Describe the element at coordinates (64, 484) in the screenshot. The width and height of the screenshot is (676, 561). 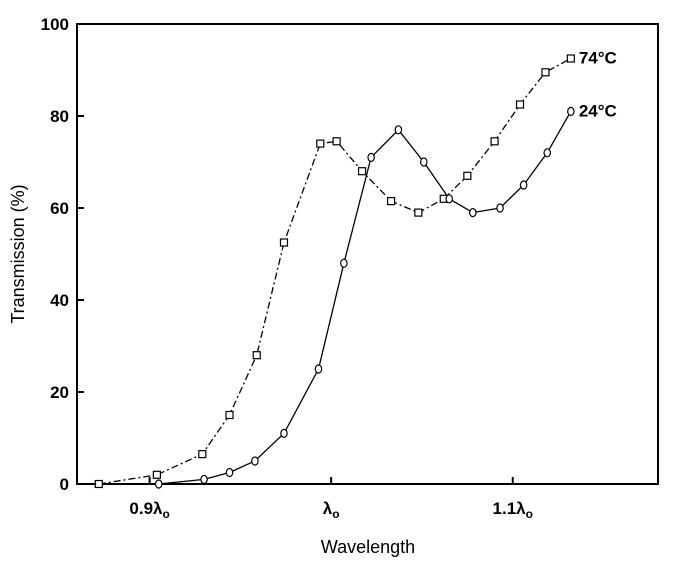
I see `y-tick-label: 0` at that location.